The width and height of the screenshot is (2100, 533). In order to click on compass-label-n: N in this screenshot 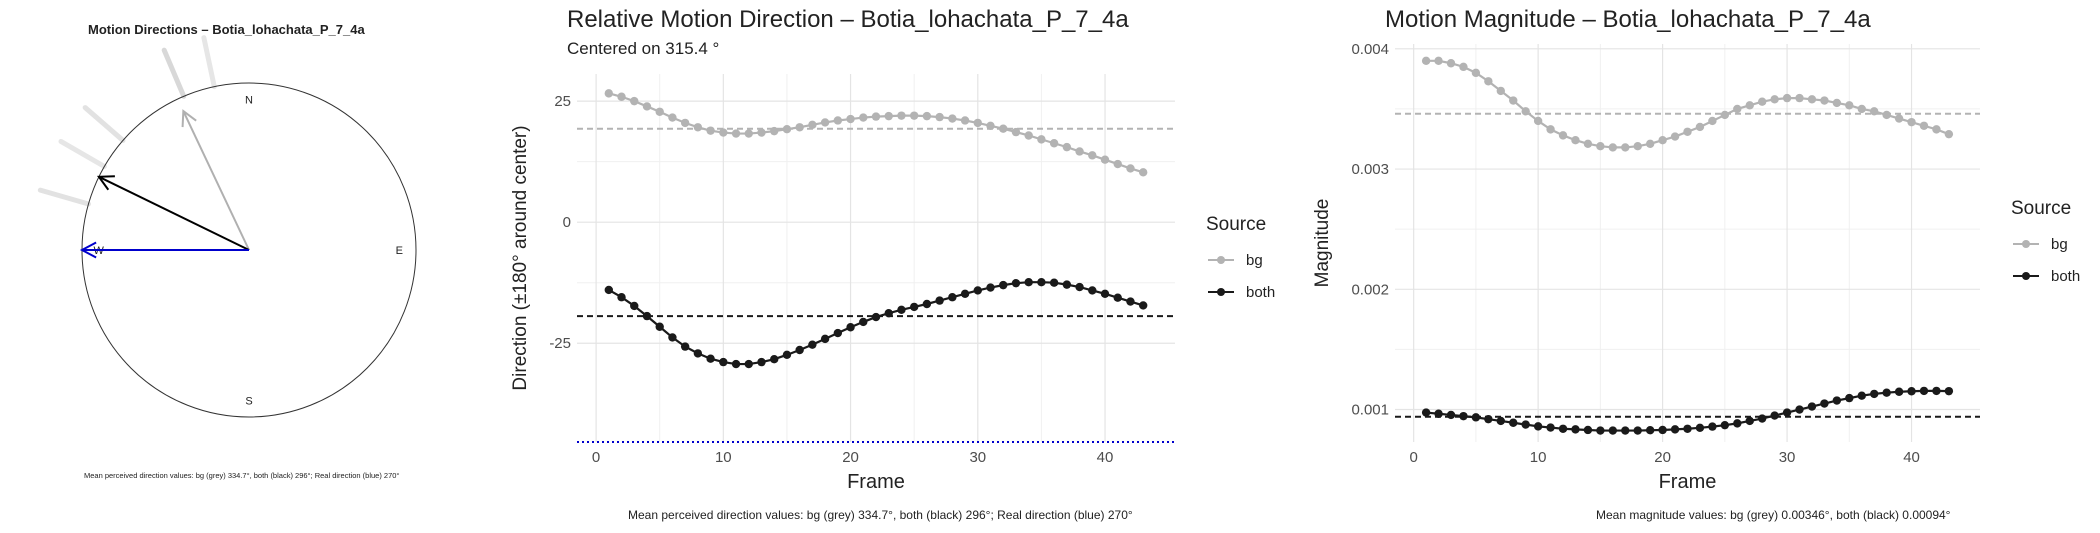, I will do `click(249, 101)`.